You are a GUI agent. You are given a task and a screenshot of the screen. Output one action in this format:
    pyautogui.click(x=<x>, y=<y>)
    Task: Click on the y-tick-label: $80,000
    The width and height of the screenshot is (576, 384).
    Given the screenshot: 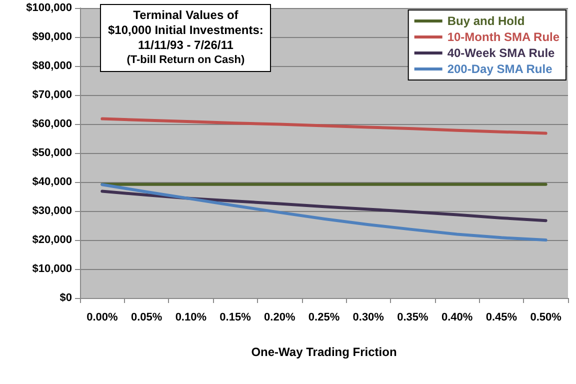 What is the action you would take?
    pyautogui.click(x=52, y=66)
    